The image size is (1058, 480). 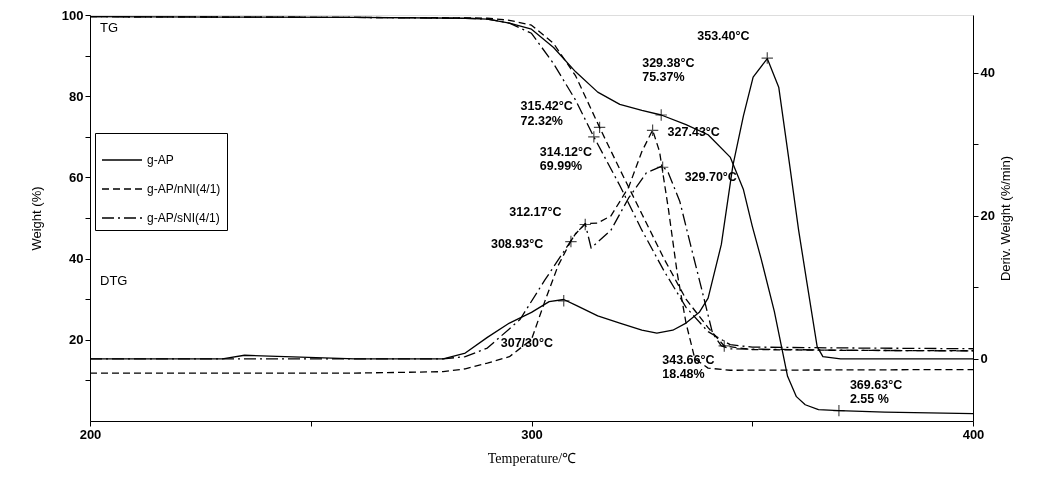 I want to click on annotation: 329.38°C 75.37%, so click(x=668, y=70).